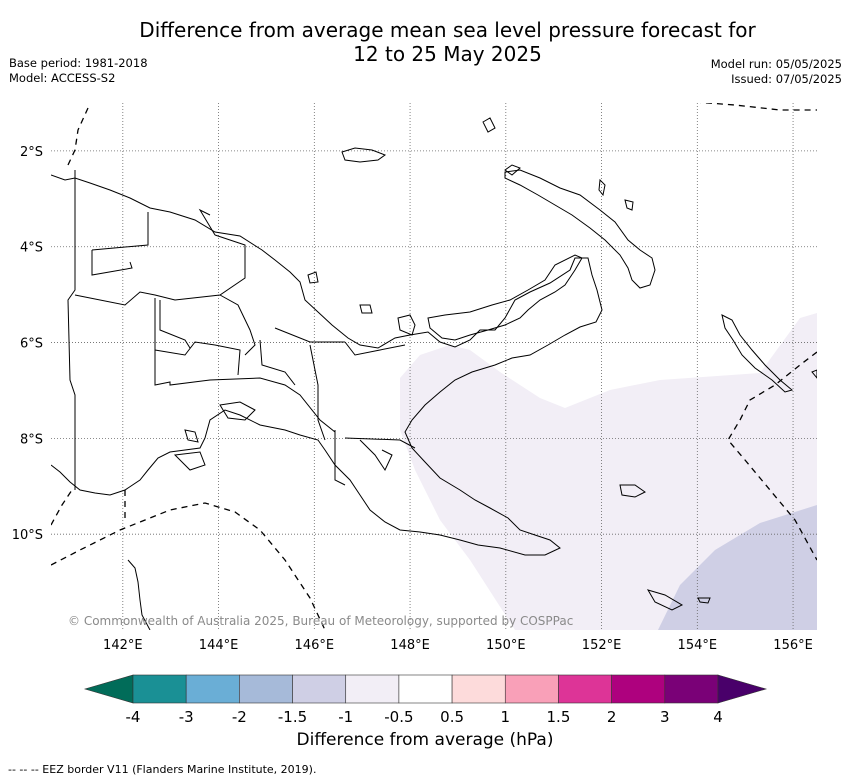 This screenshot has height=781, width=850. I want to click on colorbar-over-arrow, so click(742, 689).